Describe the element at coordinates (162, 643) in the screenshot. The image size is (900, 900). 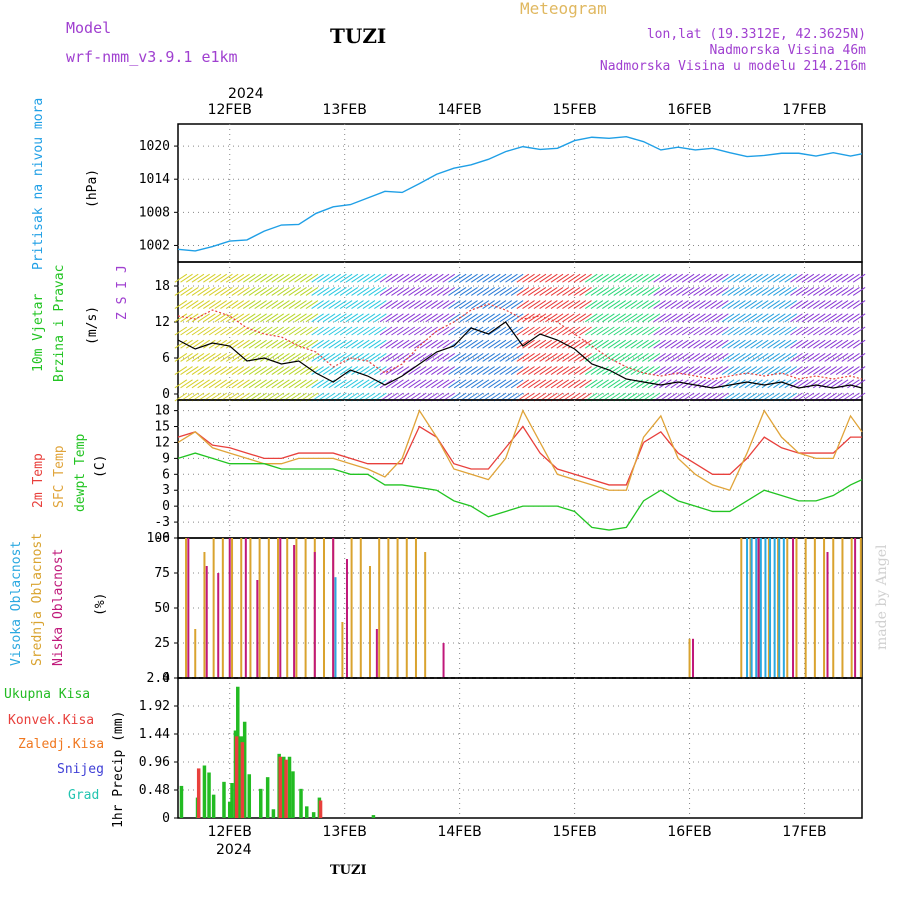
I see `y-tick-label: 25` at that location.